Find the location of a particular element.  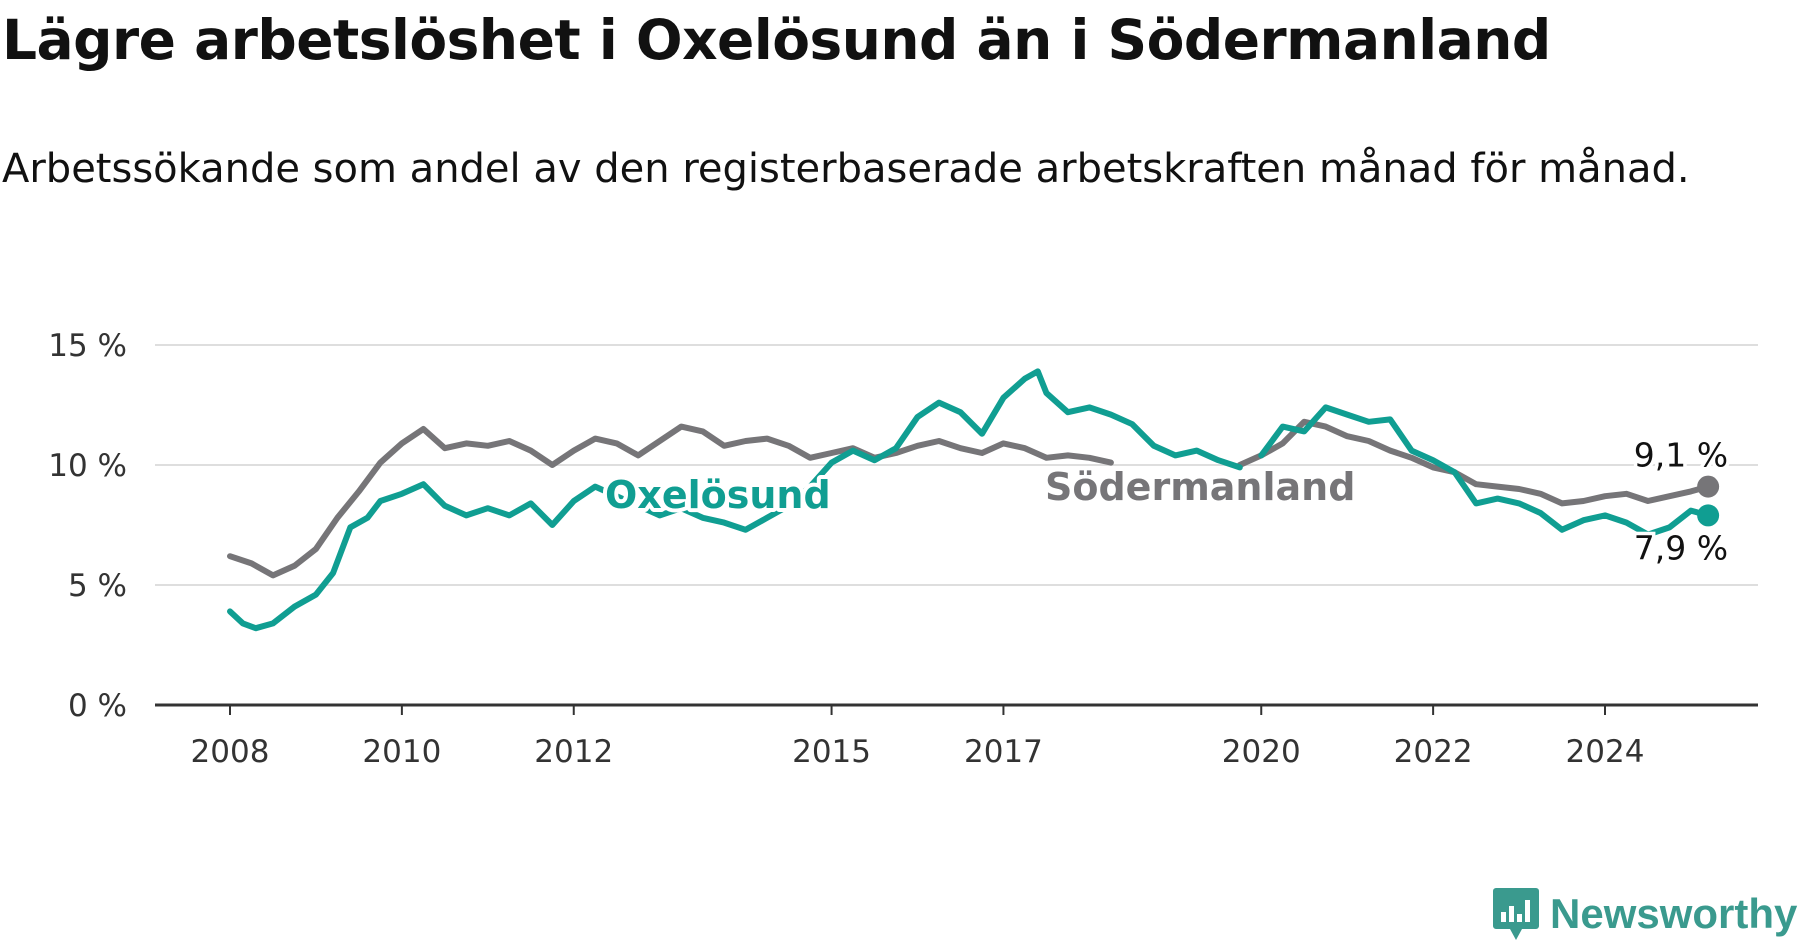

newsworthy-logo-icon is located at coordinates (1516, 914).